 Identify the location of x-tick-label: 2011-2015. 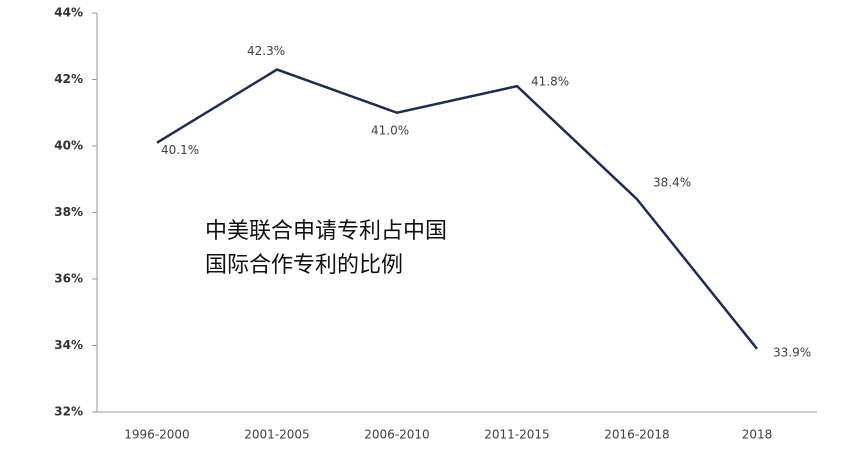
(516, 435).